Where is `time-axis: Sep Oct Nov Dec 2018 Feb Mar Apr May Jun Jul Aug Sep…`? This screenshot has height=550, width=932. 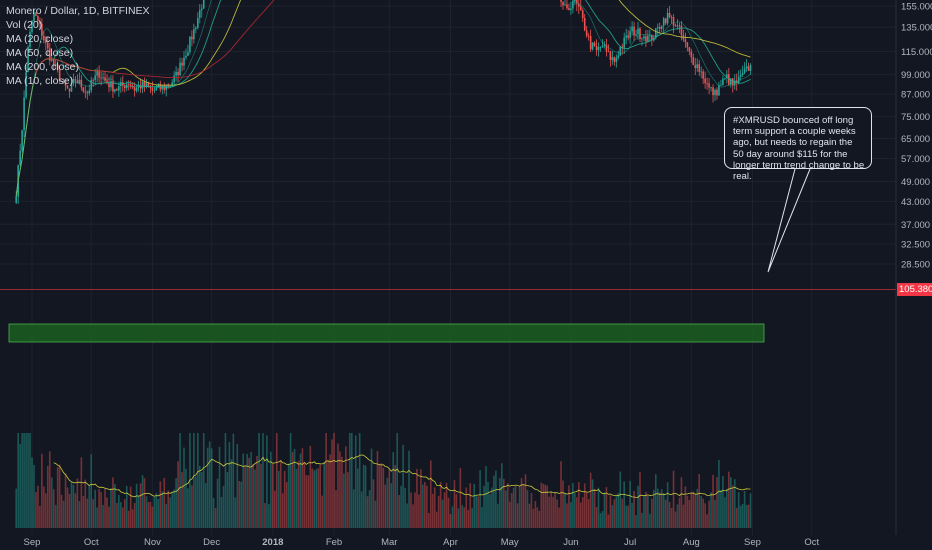
time-axis: Sep Oct Nov Dec 2018 Feb Mar Apr May Jun Jul Aug Sep… is located at coordinates (422, 542).